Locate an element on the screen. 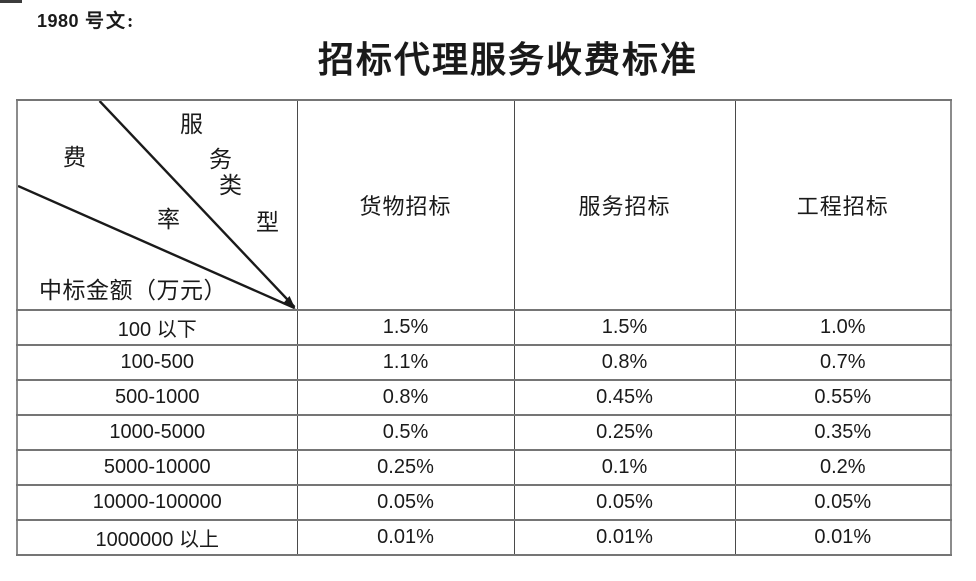 The height and width of the screenshot is (581, 976). table-row: 500-1000 0.8% 0.45% 0.55% is located at coordinates (484, 397).